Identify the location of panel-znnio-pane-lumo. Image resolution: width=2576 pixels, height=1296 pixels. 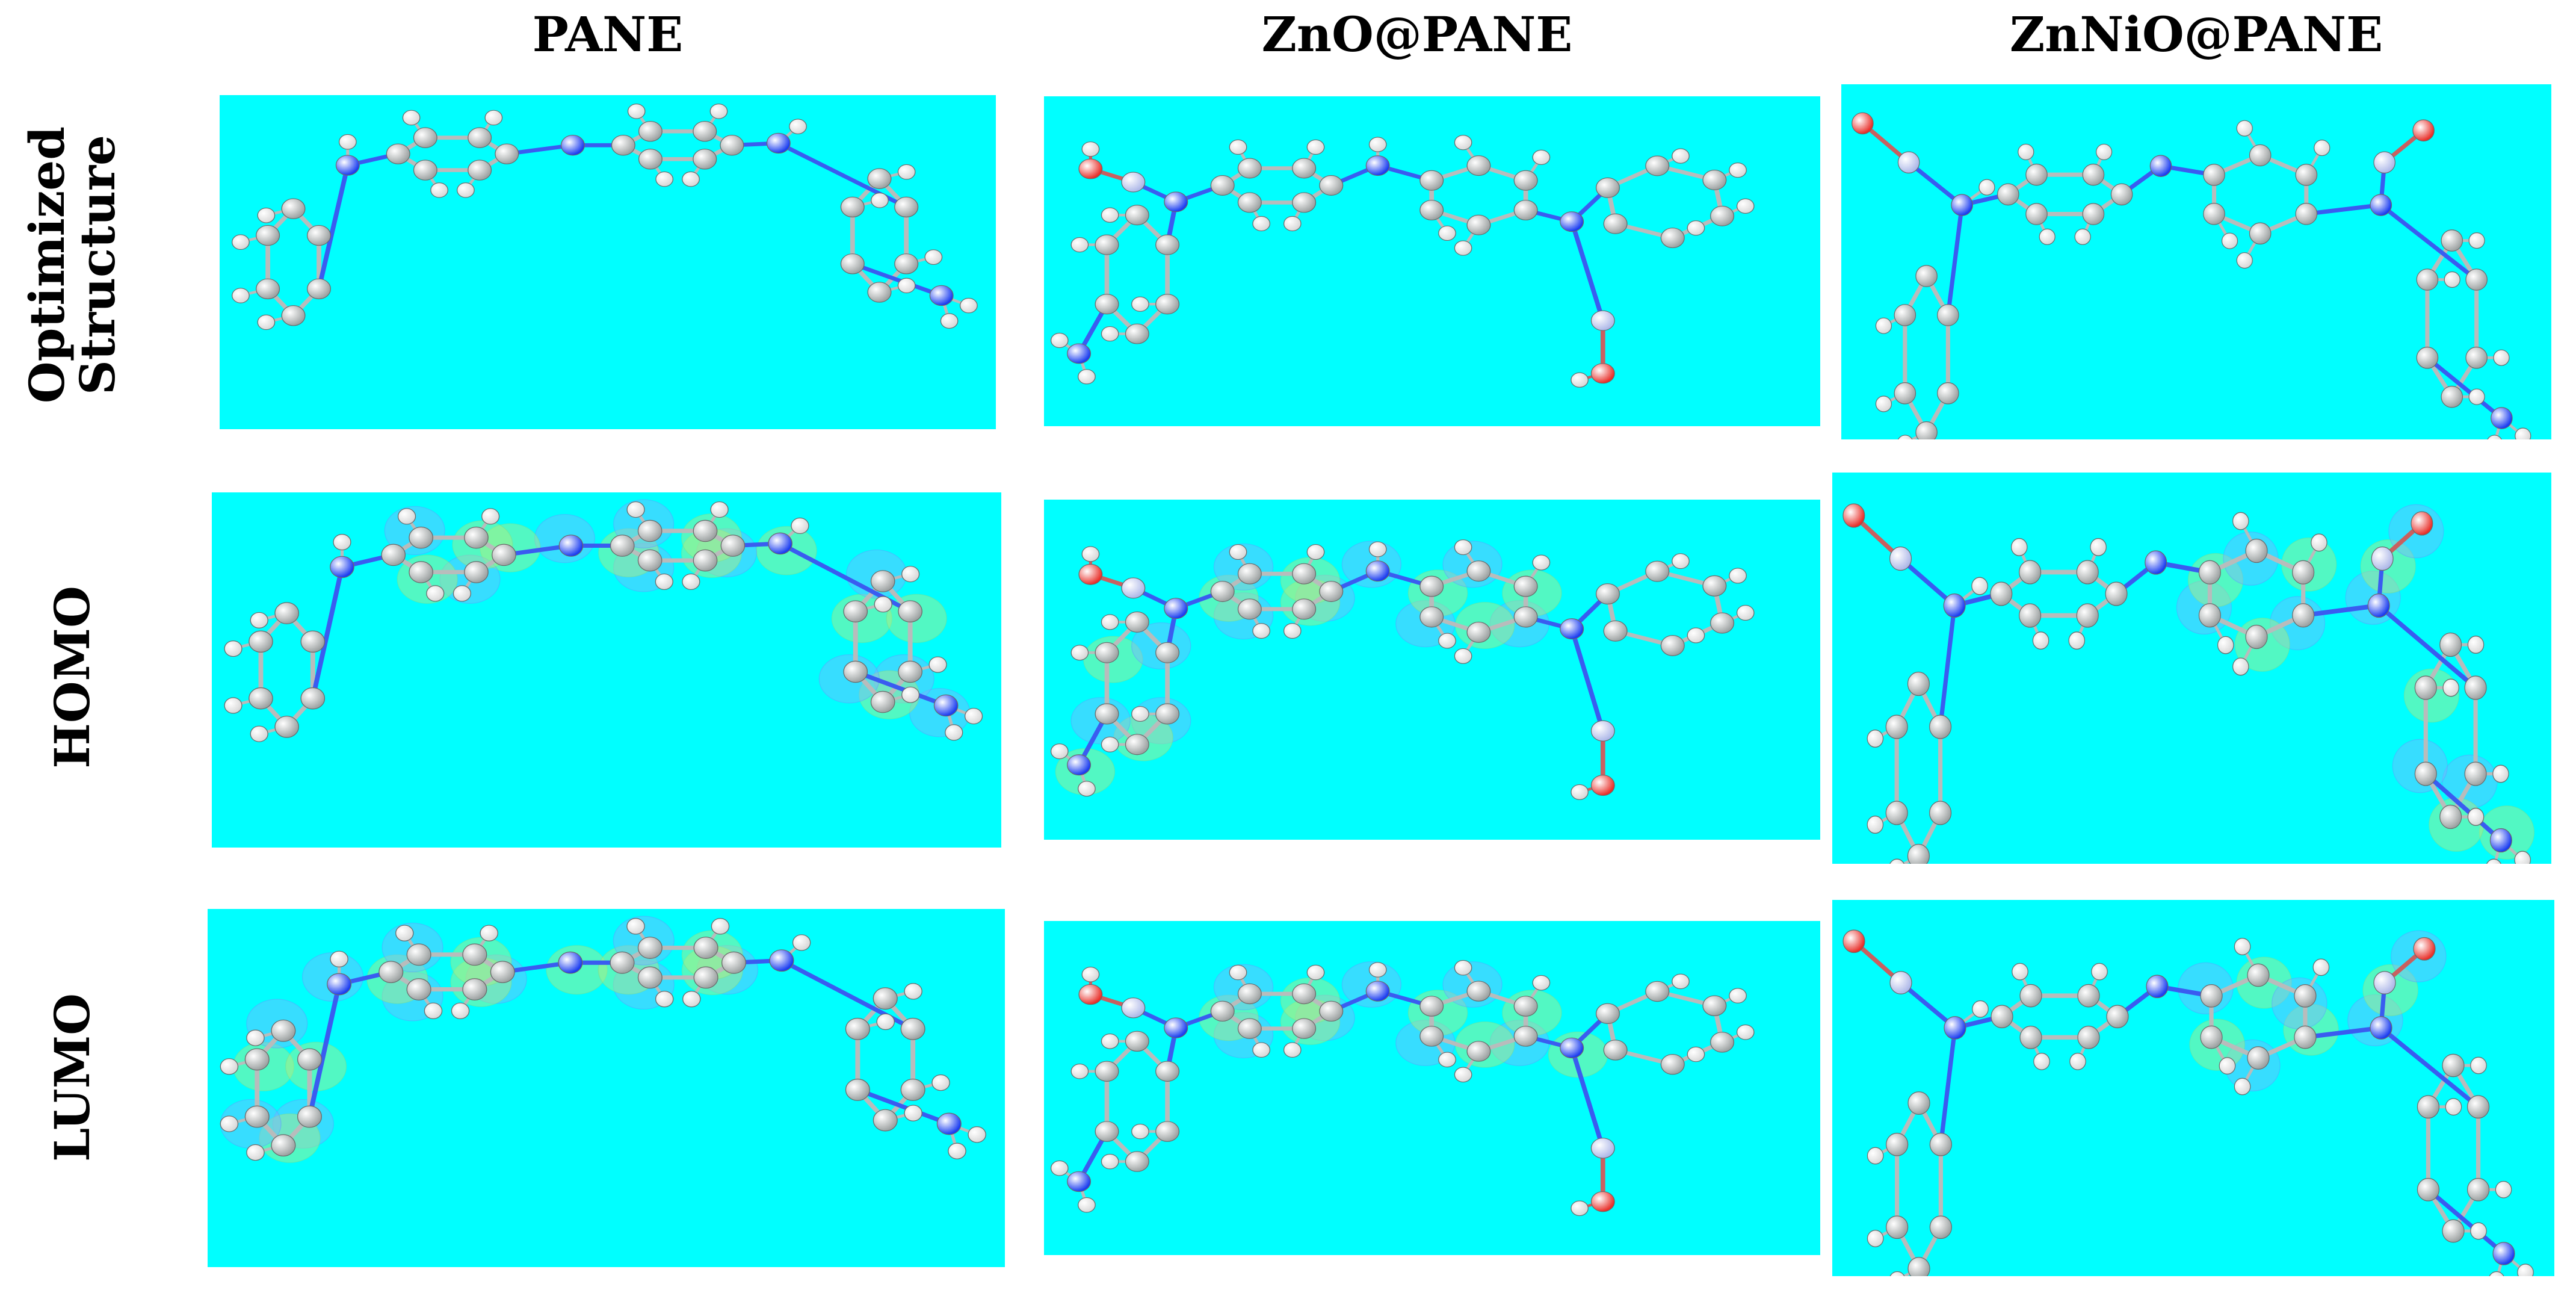
(2193, 1088).